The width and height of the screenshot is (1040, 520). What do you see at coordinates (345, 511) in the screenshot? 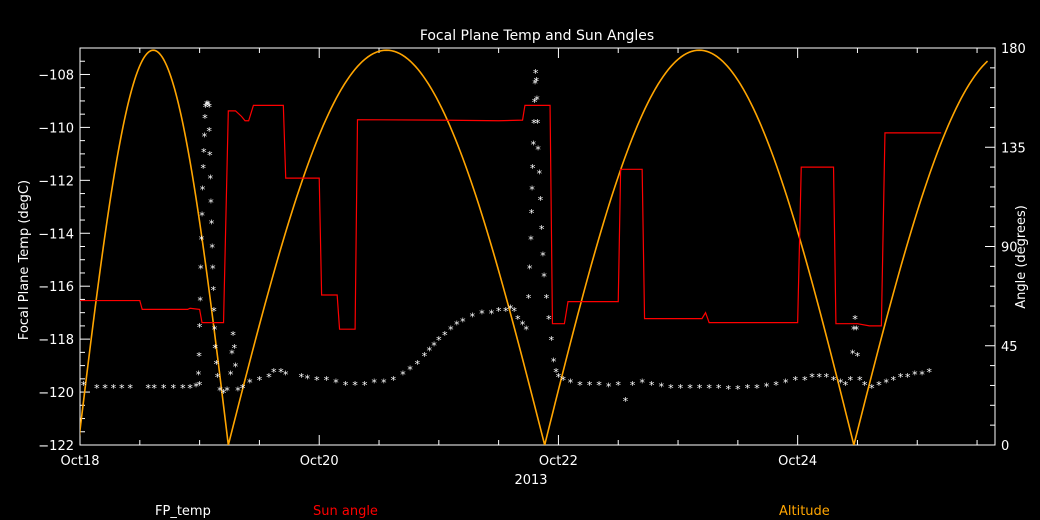
I see `legend-sun-angle: Sun angle` at bounding box center [345, 511].